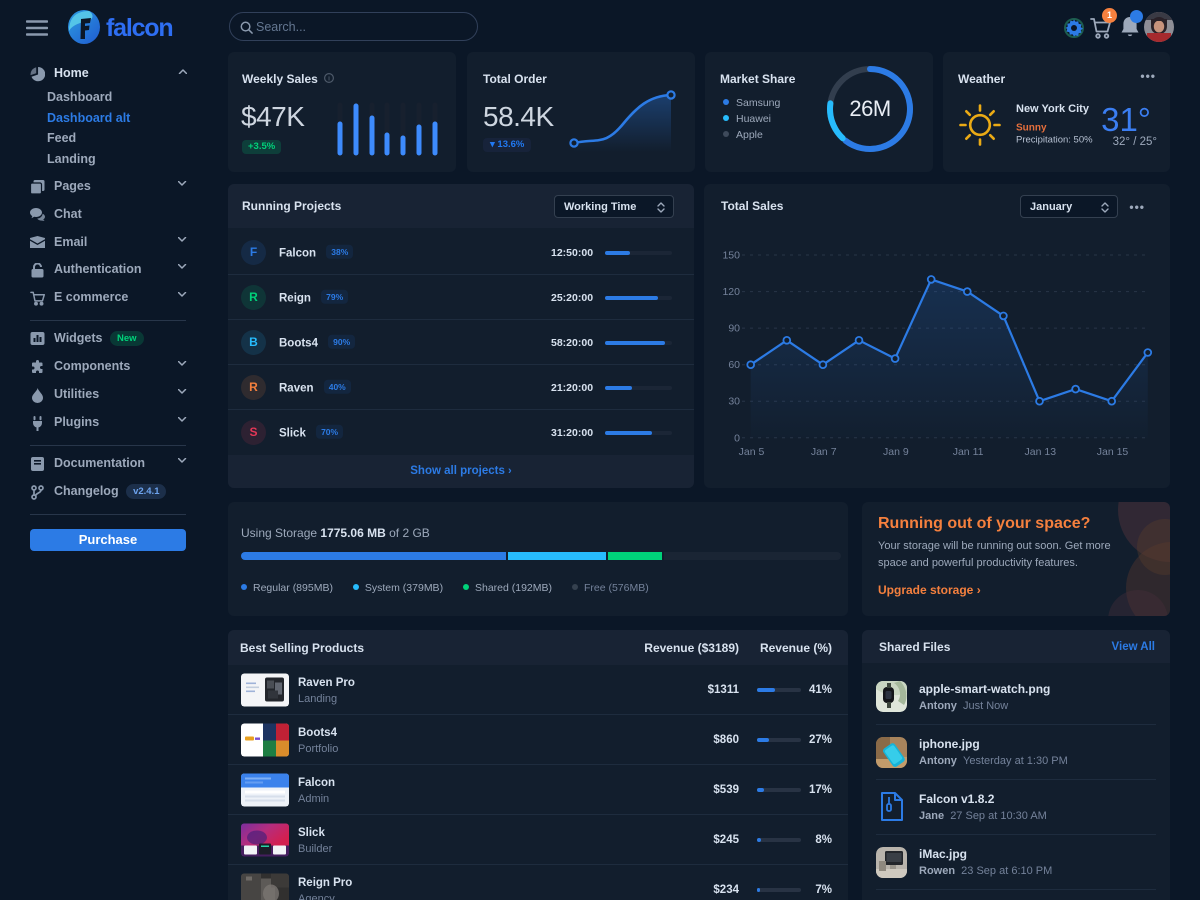  Describe the element at coordinates (731, 256) in the screenshot. I see `svg-text: 150` at that location.